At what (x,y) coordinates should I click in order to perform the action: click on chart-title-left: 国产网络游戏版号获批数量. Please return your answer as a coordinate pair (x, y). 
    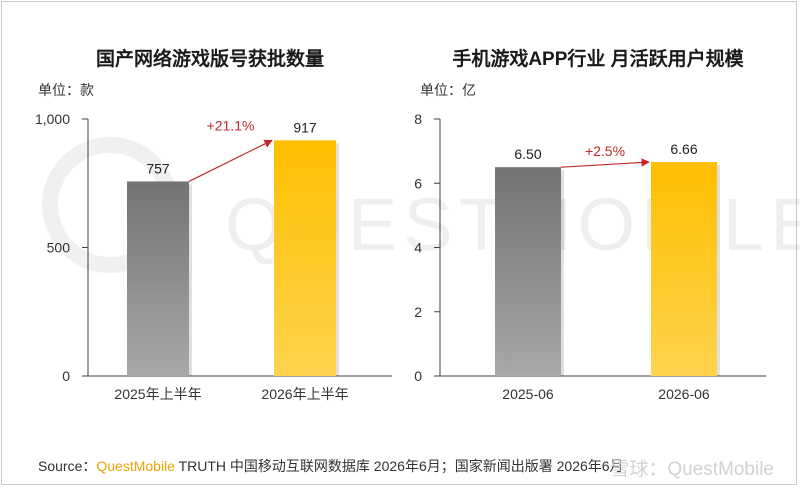
    Looking at the image, I should click on (209, 59).